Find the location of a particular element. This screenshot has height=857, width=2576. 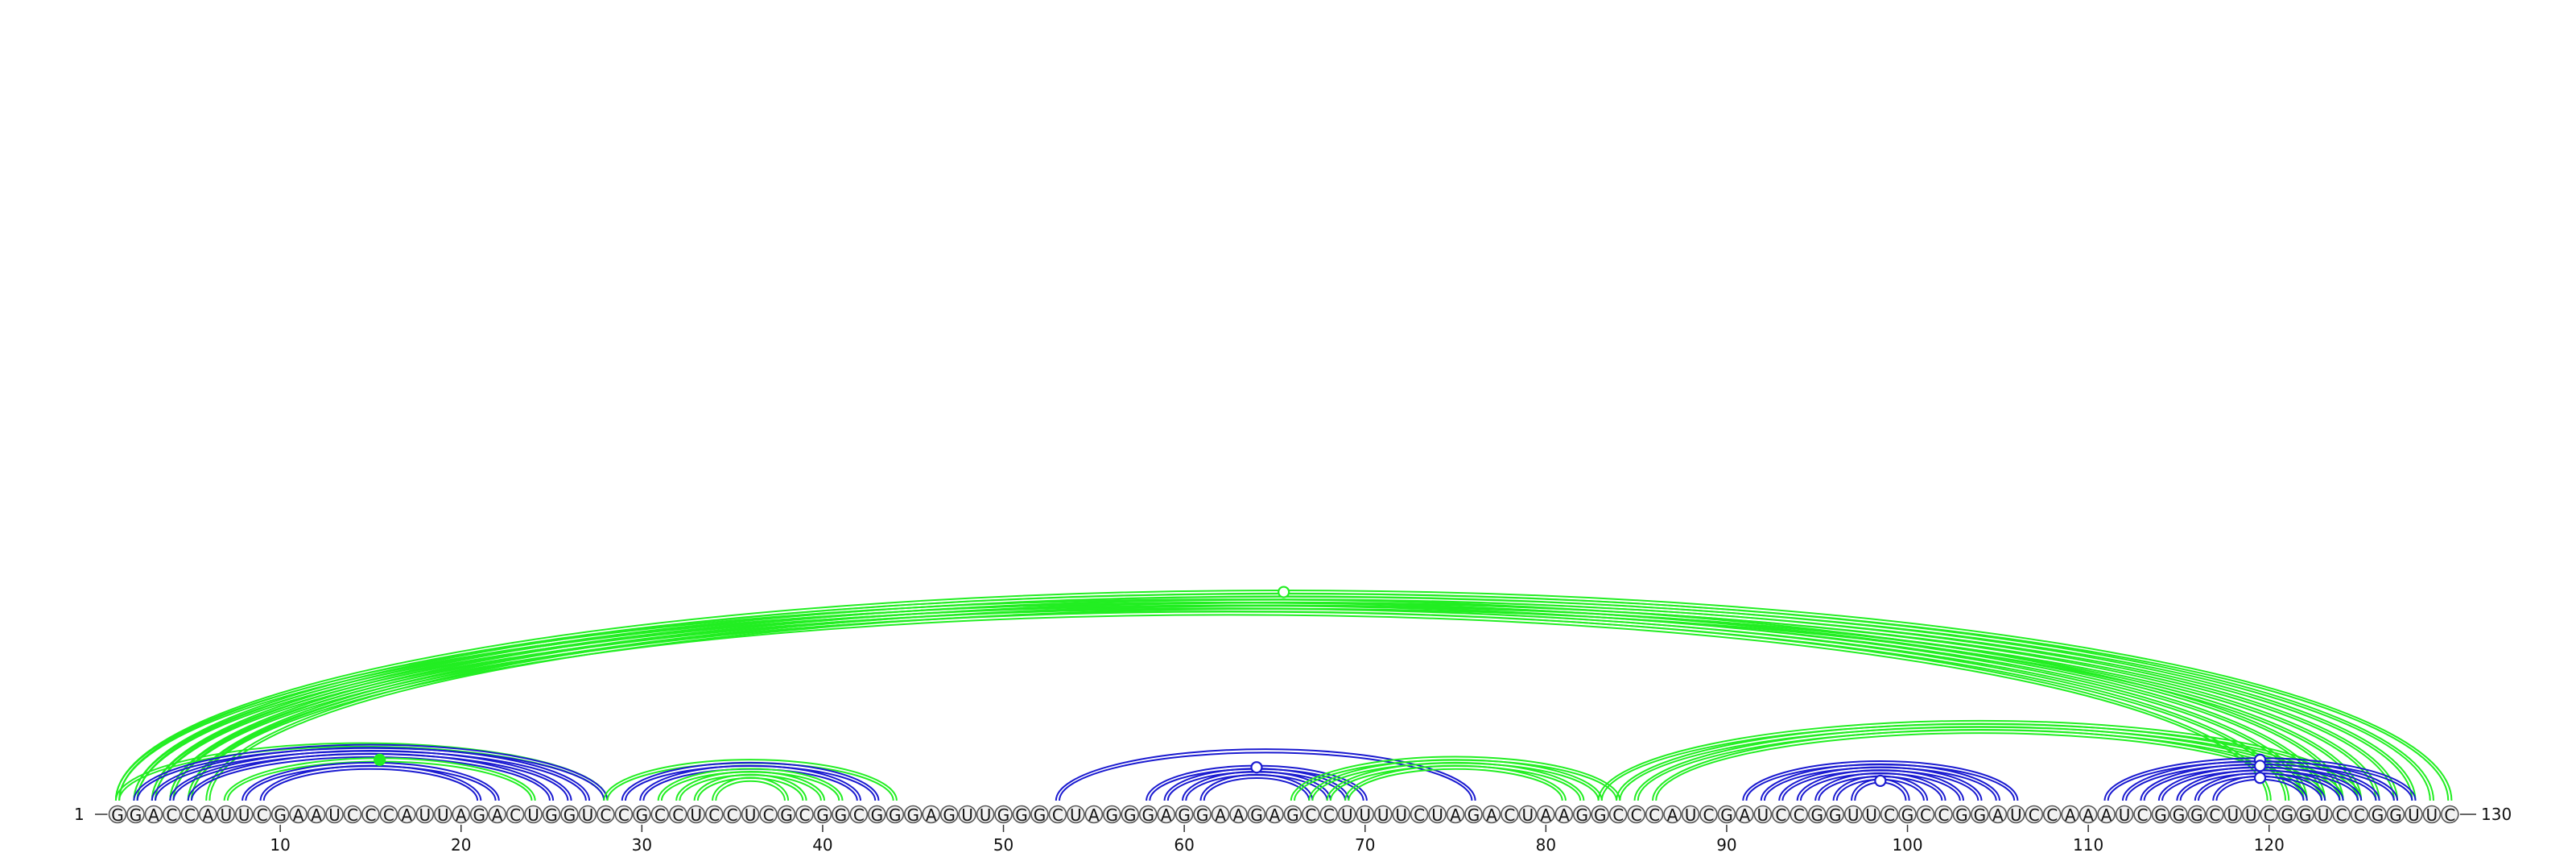

base-pair-arc is located at coordinates (1256, 787).